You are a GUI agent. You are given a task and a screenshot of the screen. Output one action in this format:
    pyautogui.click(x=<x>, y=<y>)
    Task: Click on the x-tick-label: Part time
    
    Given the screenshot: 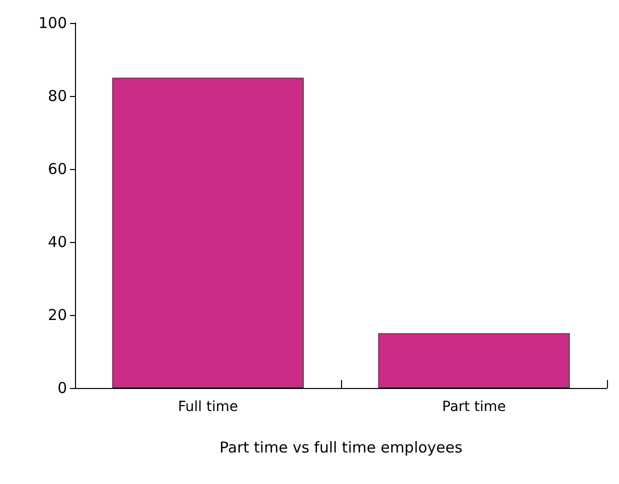 What is the action you would take?
    pyautogui.click(x=474, y=407)
    